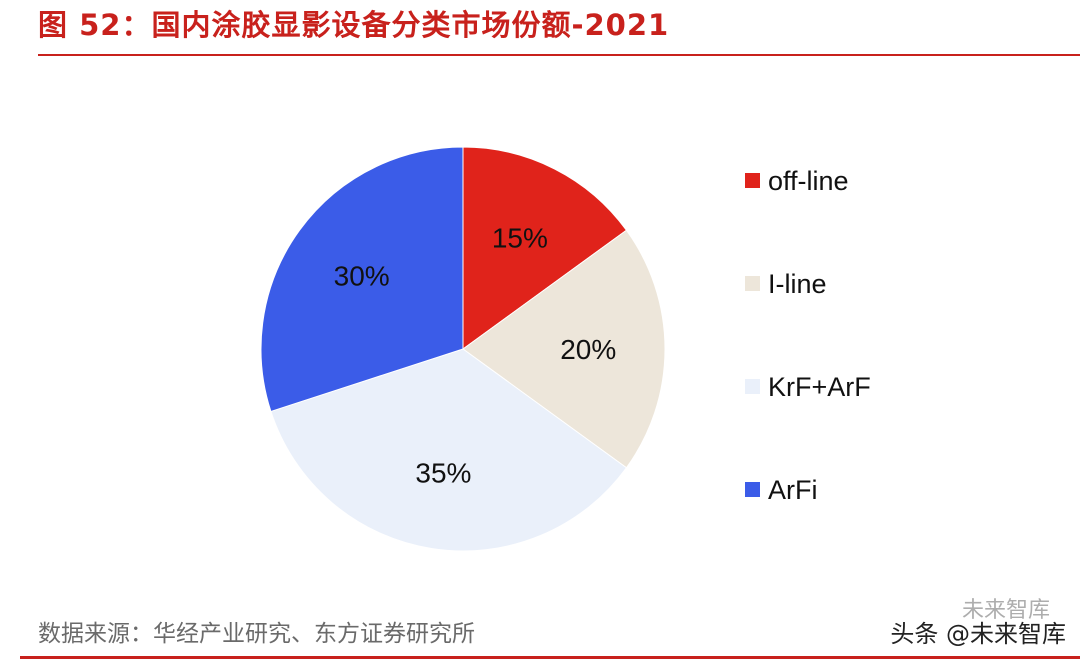 This screenshot has height=663, width=1080. I want to click on legend-item-i-line: I-line, so click(786, 284).